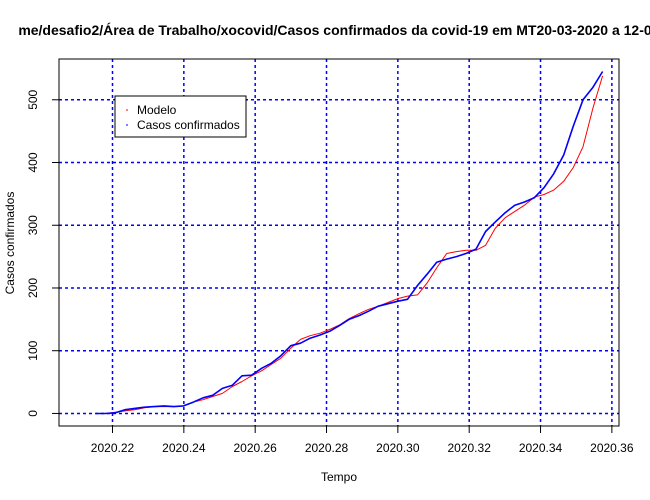 Image resolution: width=650 pixels, height=500 pixels. I want to click on x-tick-label-6: 2020.34, so click(541, 448).